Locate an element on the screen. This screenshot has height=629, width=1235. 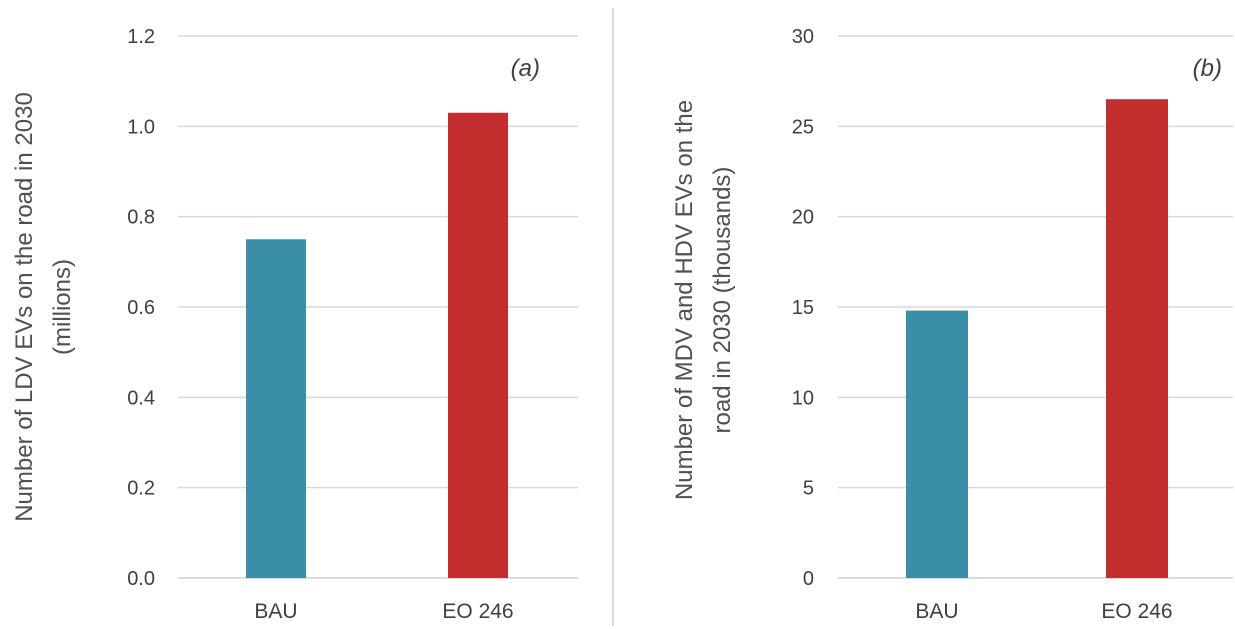
y-tick-label: 5 is located at coordinates (808, 489).